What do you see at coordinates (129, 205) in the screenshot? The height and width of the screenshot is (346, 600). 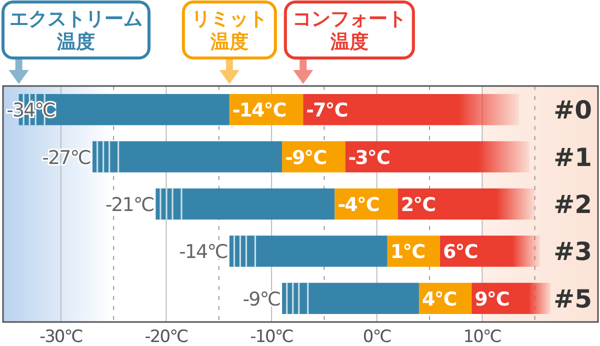 I see `annotation: -21℃` at bounding box center [129, 205].